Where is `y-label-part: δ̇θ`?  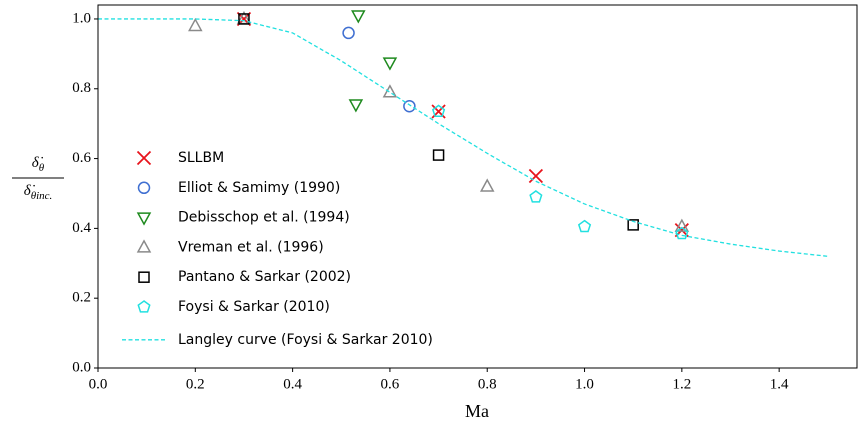
y-label-part: δ̇θ is located at coordinates (38, 164).